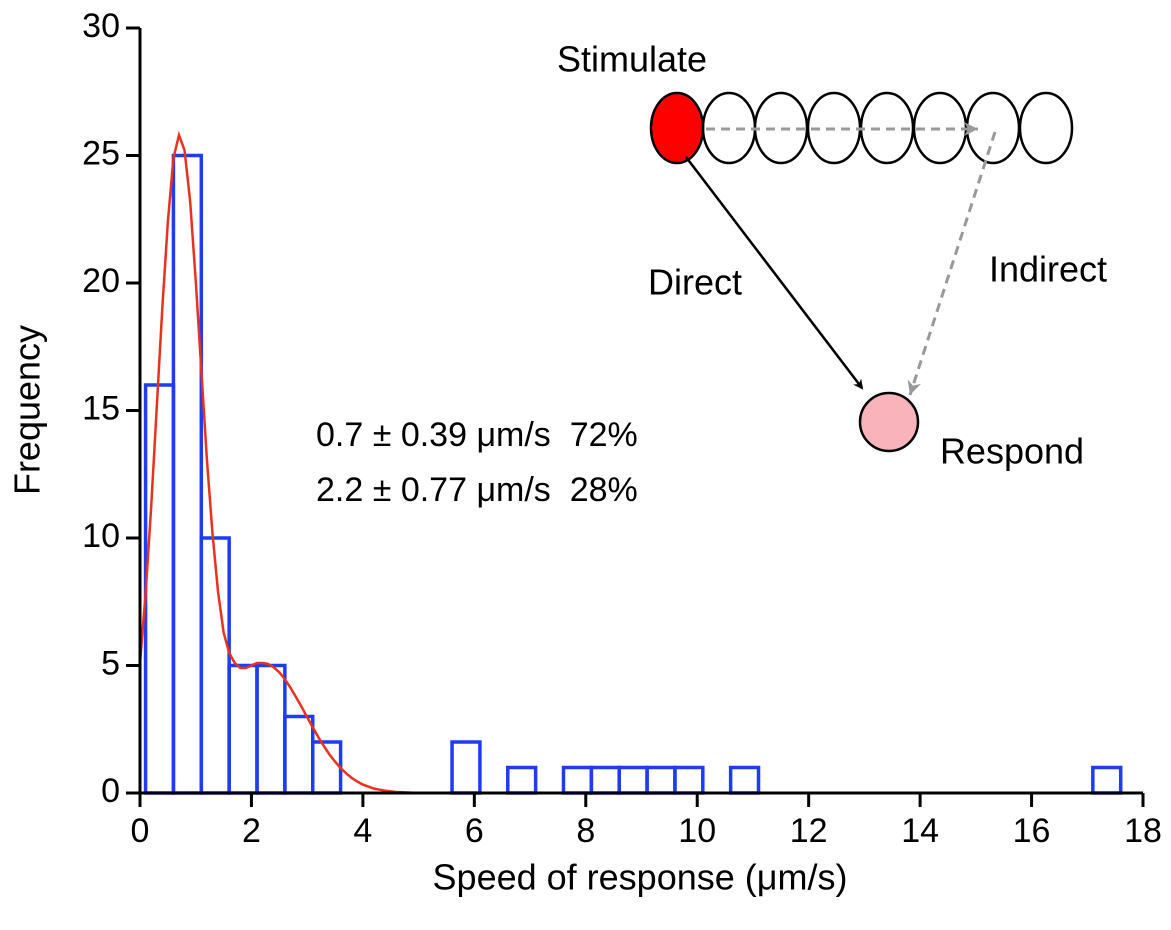 This screenshot has width=1171, height=930. What do you see at coordinates (362, 831) in the screenshot?
I see `x-tick-label: 4` at bounding box center [362, 831].